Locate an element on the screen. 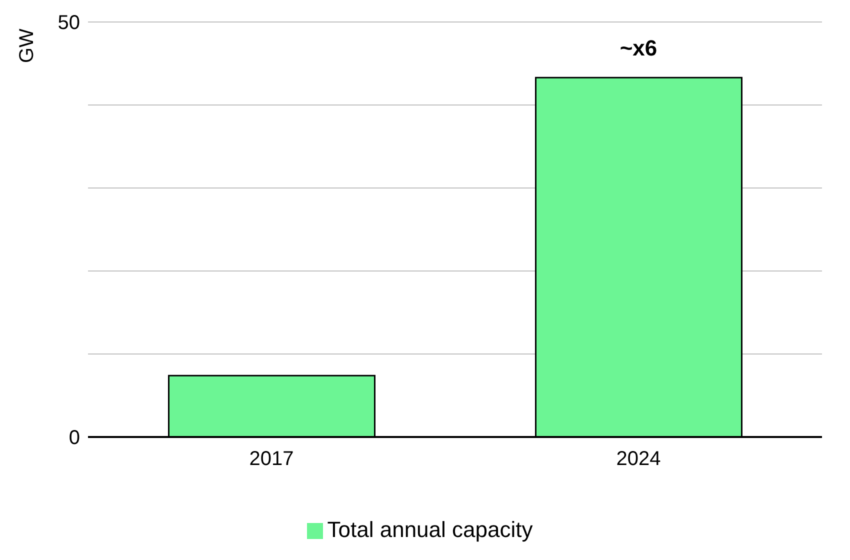 This screenshot has width=850, height=560. y-tick-label: 50 is located at coordinates (69, 23).